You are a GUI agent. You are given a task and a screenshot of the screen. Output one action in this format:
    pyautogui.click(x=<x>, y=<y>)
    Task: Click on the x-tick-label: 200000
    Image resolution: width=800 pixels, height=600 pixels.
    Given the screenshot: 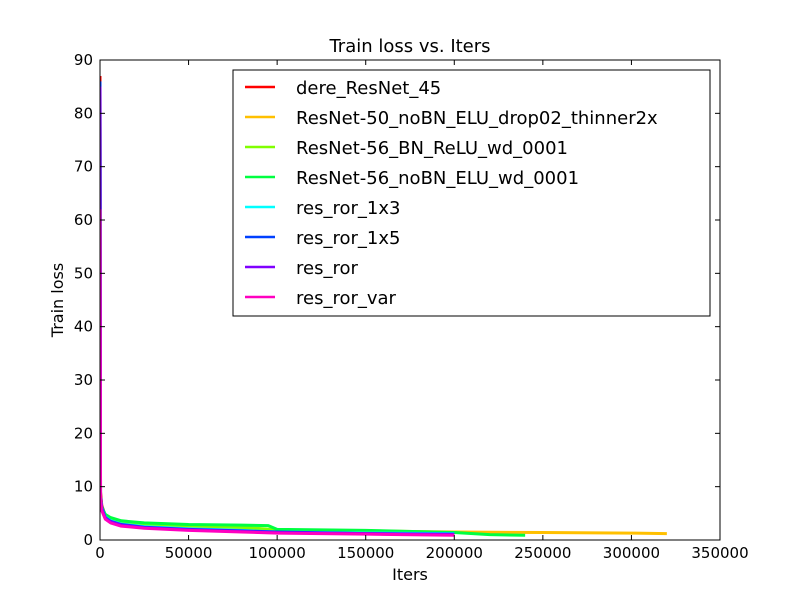 What is the action you would take?
    pyautogui.click(x=454, y=553)
    